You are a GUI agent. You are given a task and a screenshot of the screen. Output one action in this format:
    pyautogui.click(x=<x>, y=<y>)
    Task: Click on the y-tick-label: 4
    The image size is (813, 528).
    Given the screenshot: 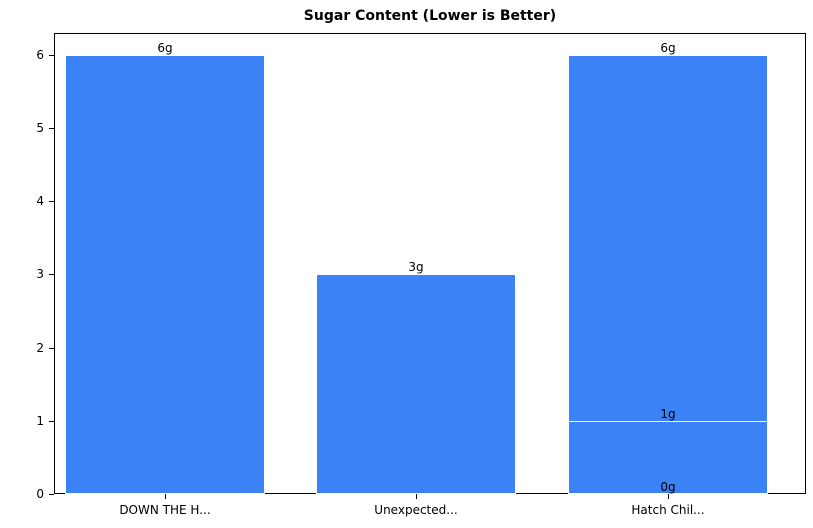 What is the action you would take?
    pyautogui.click(x=40, y=201)
    